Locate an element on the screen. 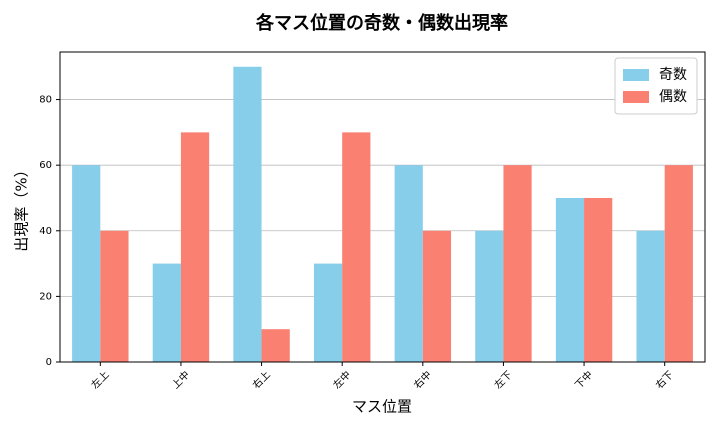 This screenshot has height=432, width=720. y-axis-label: 出現率（%） is located at coordinates (22, 206).